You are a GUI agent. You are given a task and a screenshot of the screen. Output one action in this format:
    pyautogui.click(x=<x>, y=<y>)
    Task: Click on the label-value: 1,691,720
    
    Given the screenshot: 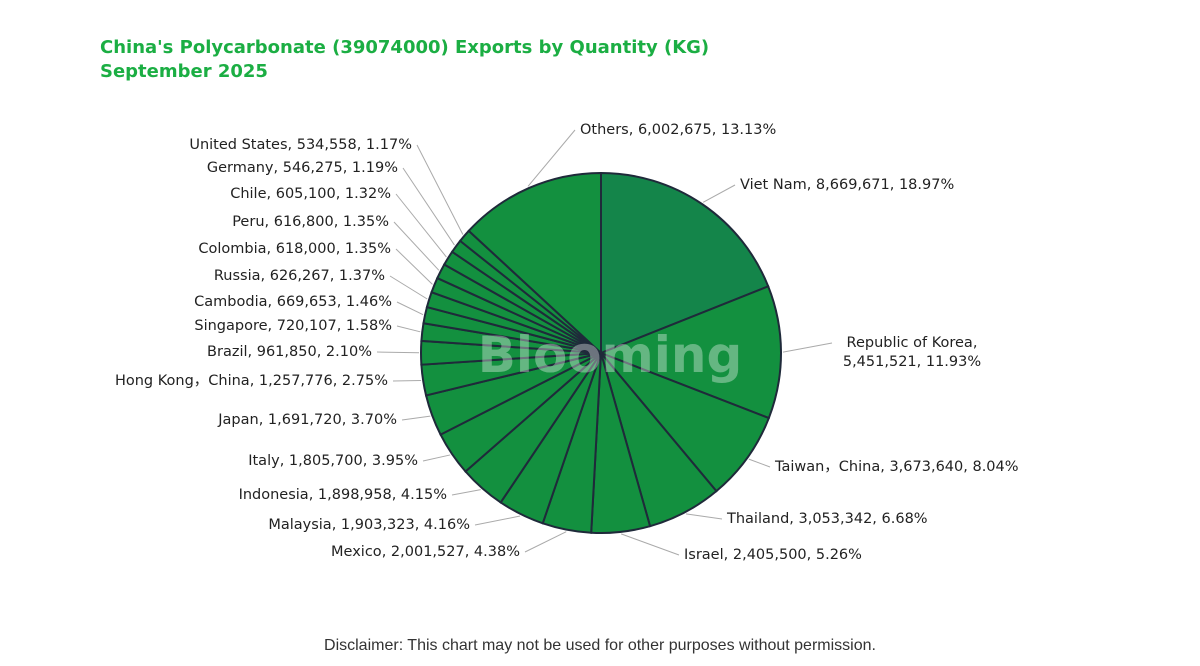 What is the action you would take?
    pyautogui.click(x=305, y=420)
    